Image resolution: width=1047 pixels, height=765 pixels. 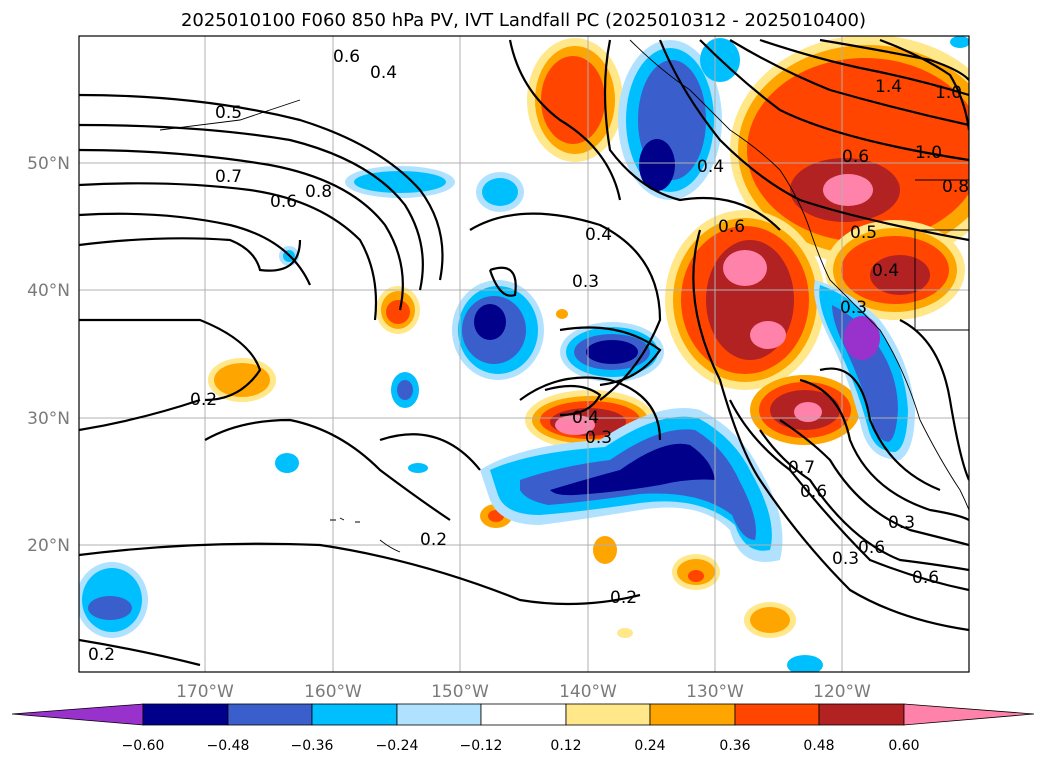 I want to click on lon-label: 150°W, so click(x=460, y=692).